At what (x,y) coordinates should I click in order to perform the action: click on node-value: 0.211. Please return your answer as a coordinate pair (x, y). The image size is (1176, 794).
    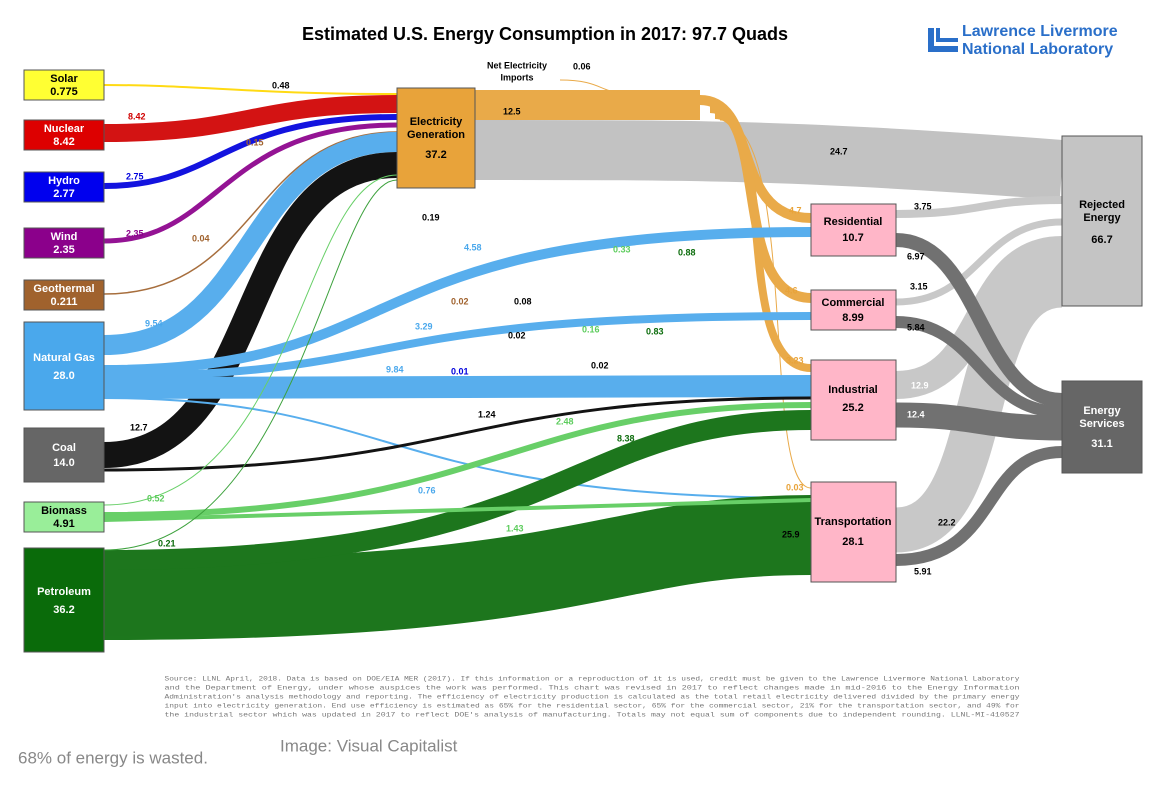
    Looking at the image, I should click on (64, 302).